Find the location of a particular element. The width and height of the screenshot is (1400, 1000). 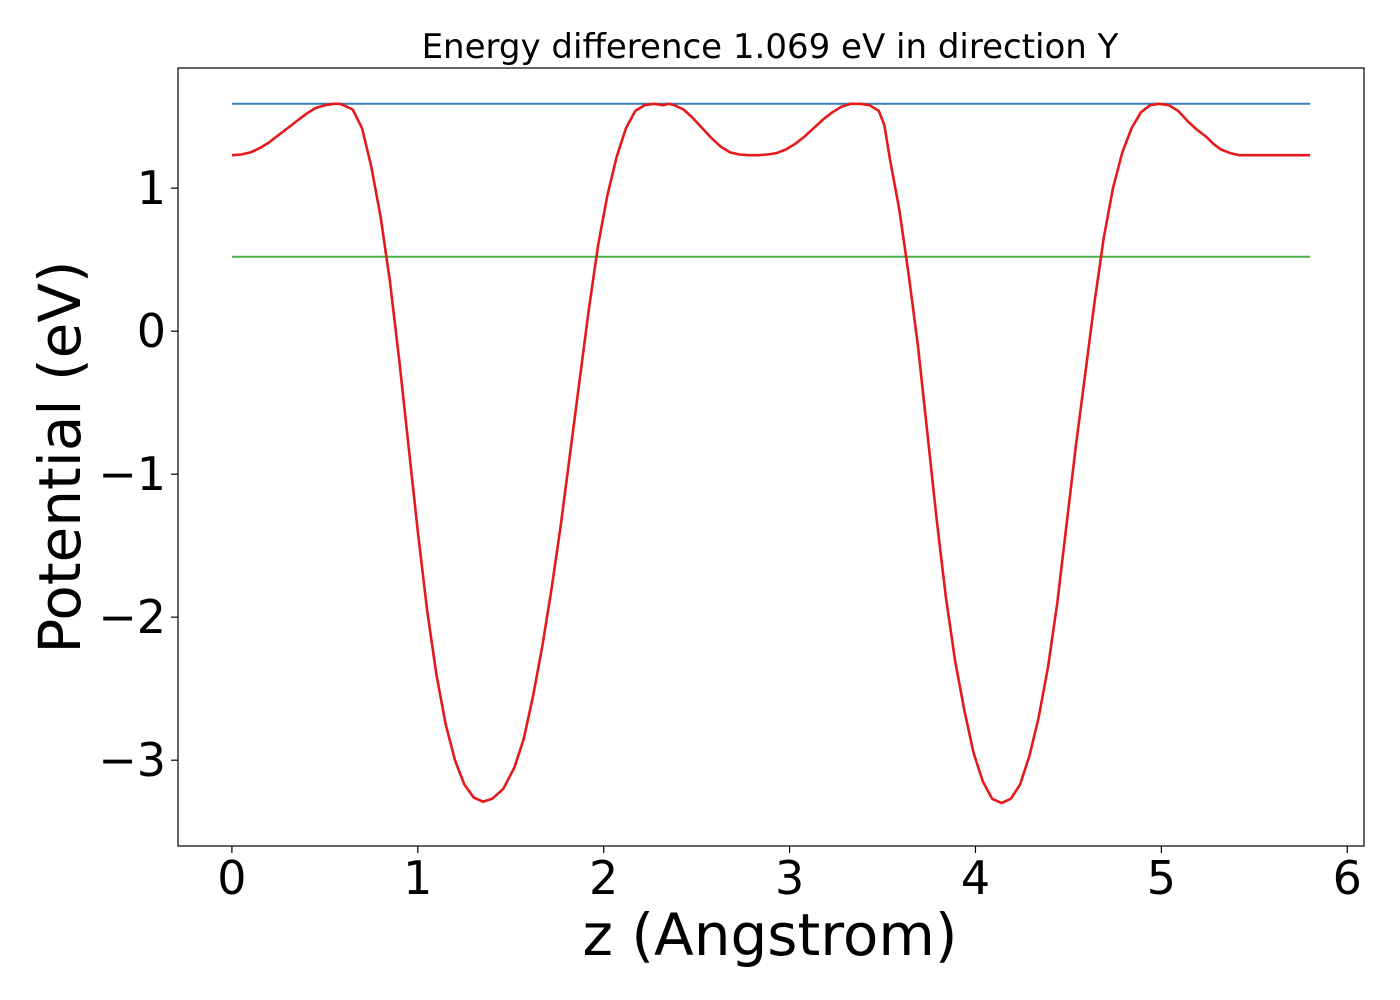

y-axis-ticks: −3 −2 −1 0 1 is located at coordinates (138, 474).